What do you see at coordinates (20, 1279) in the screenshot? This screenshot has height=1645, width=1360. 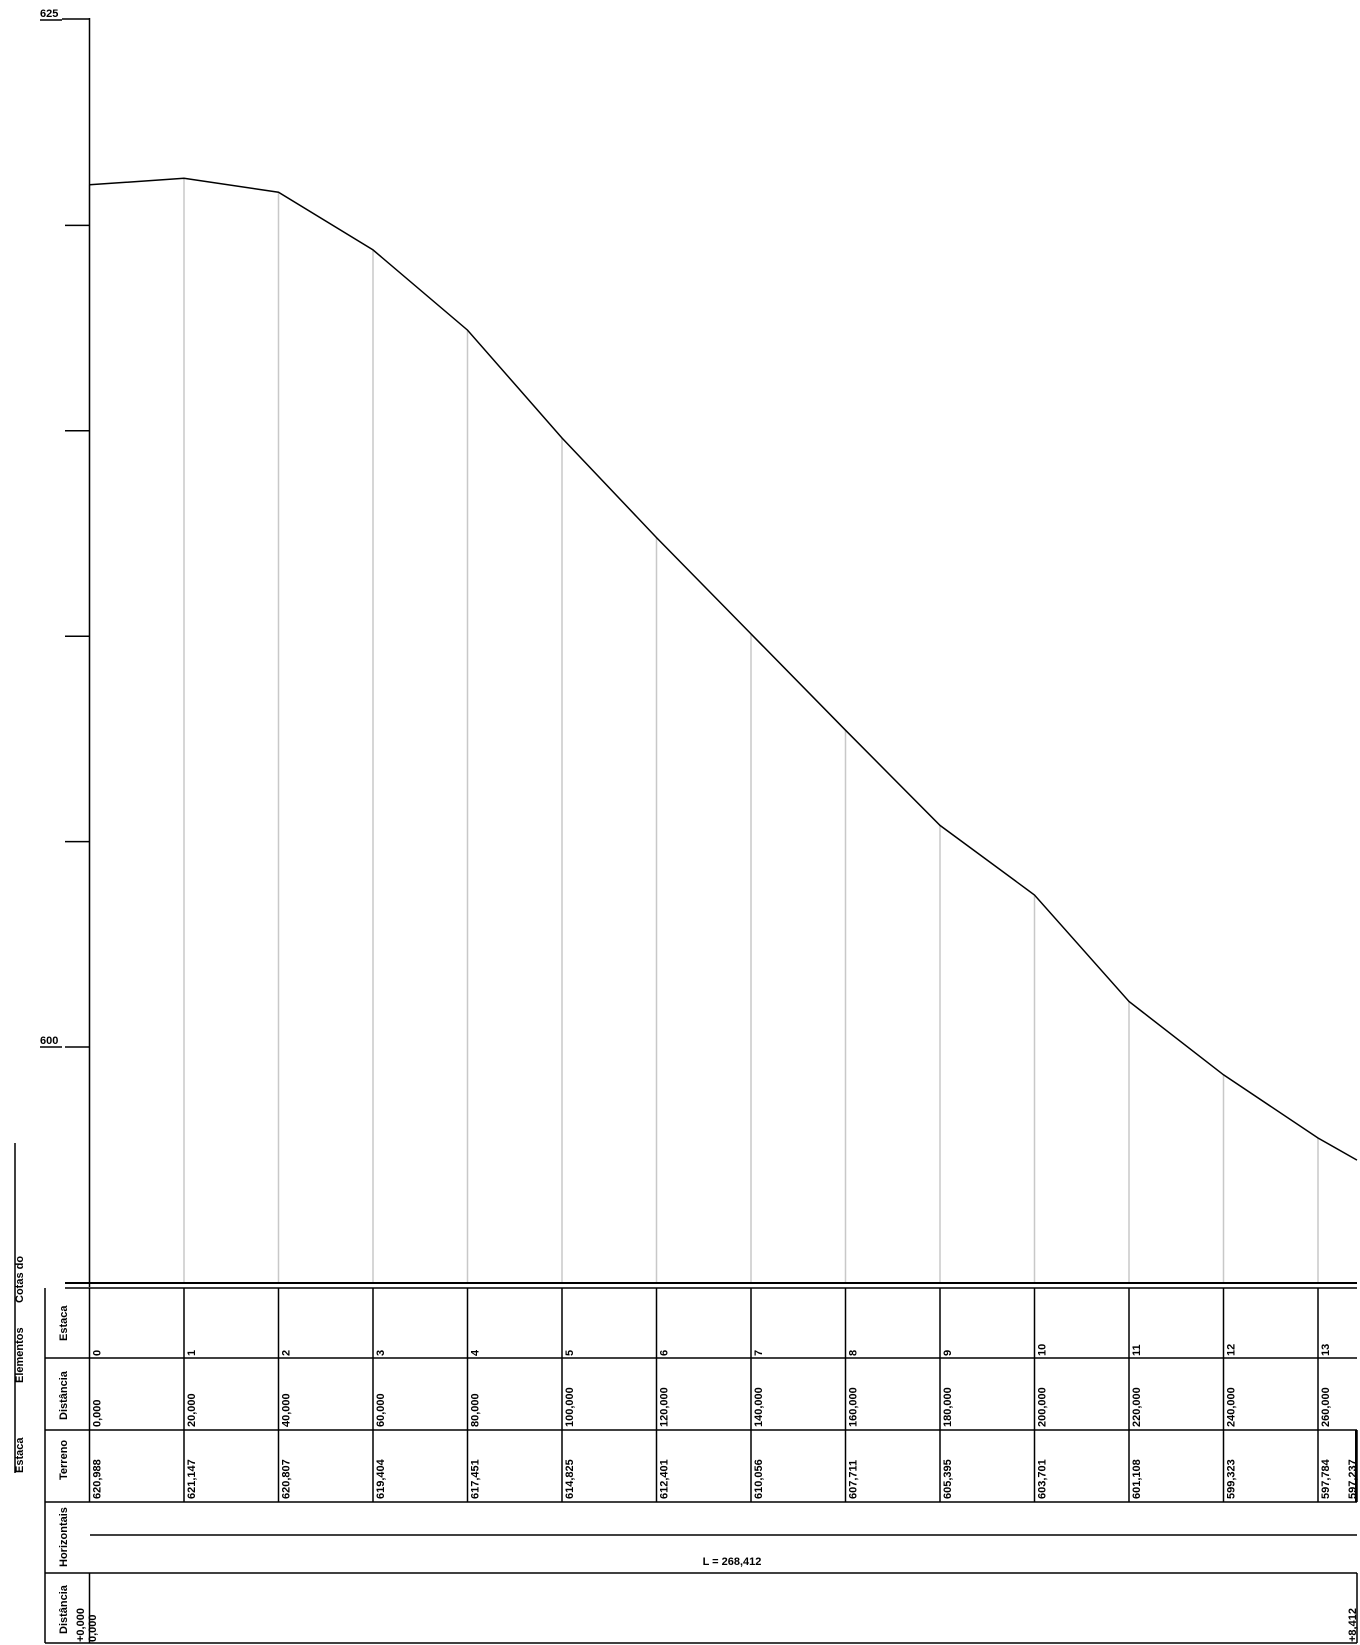 I see `legend-cotas-do: Cotas do` at bounding box center [20, 1279].